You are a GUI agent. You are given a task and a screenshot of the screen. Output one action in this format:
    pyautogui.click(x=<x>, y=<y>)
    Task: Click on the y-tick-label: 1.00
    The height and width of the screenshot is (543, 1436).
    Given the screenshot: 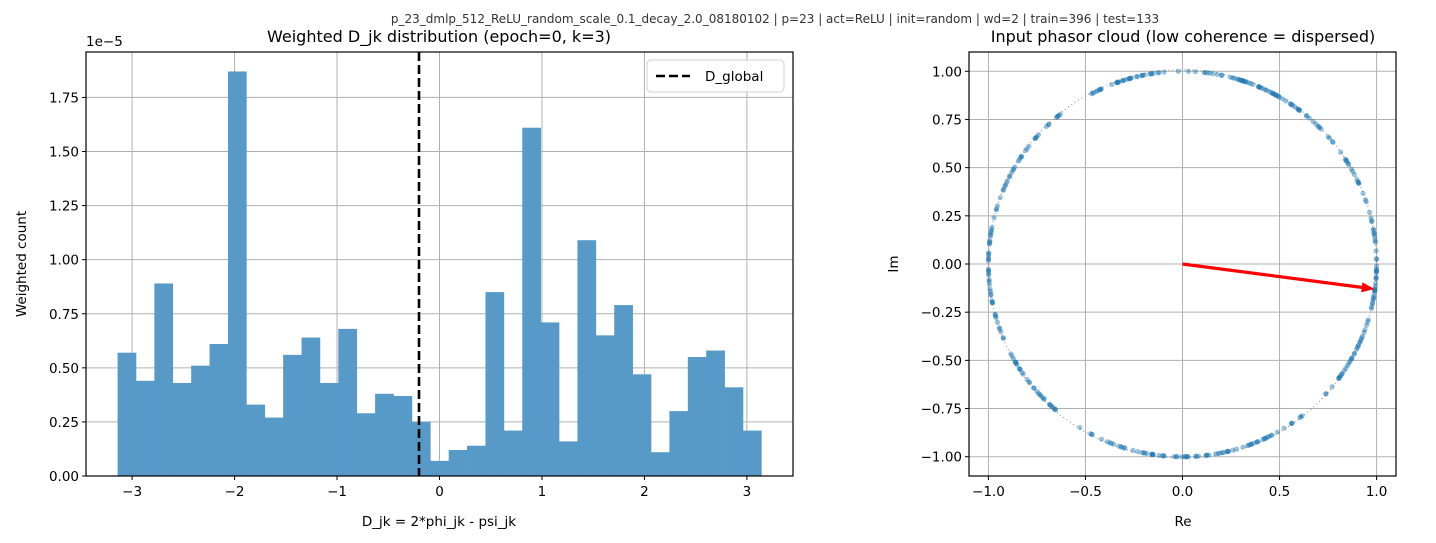 What is the action you would take?
    pyautogui.click(x=947, y=72)
    